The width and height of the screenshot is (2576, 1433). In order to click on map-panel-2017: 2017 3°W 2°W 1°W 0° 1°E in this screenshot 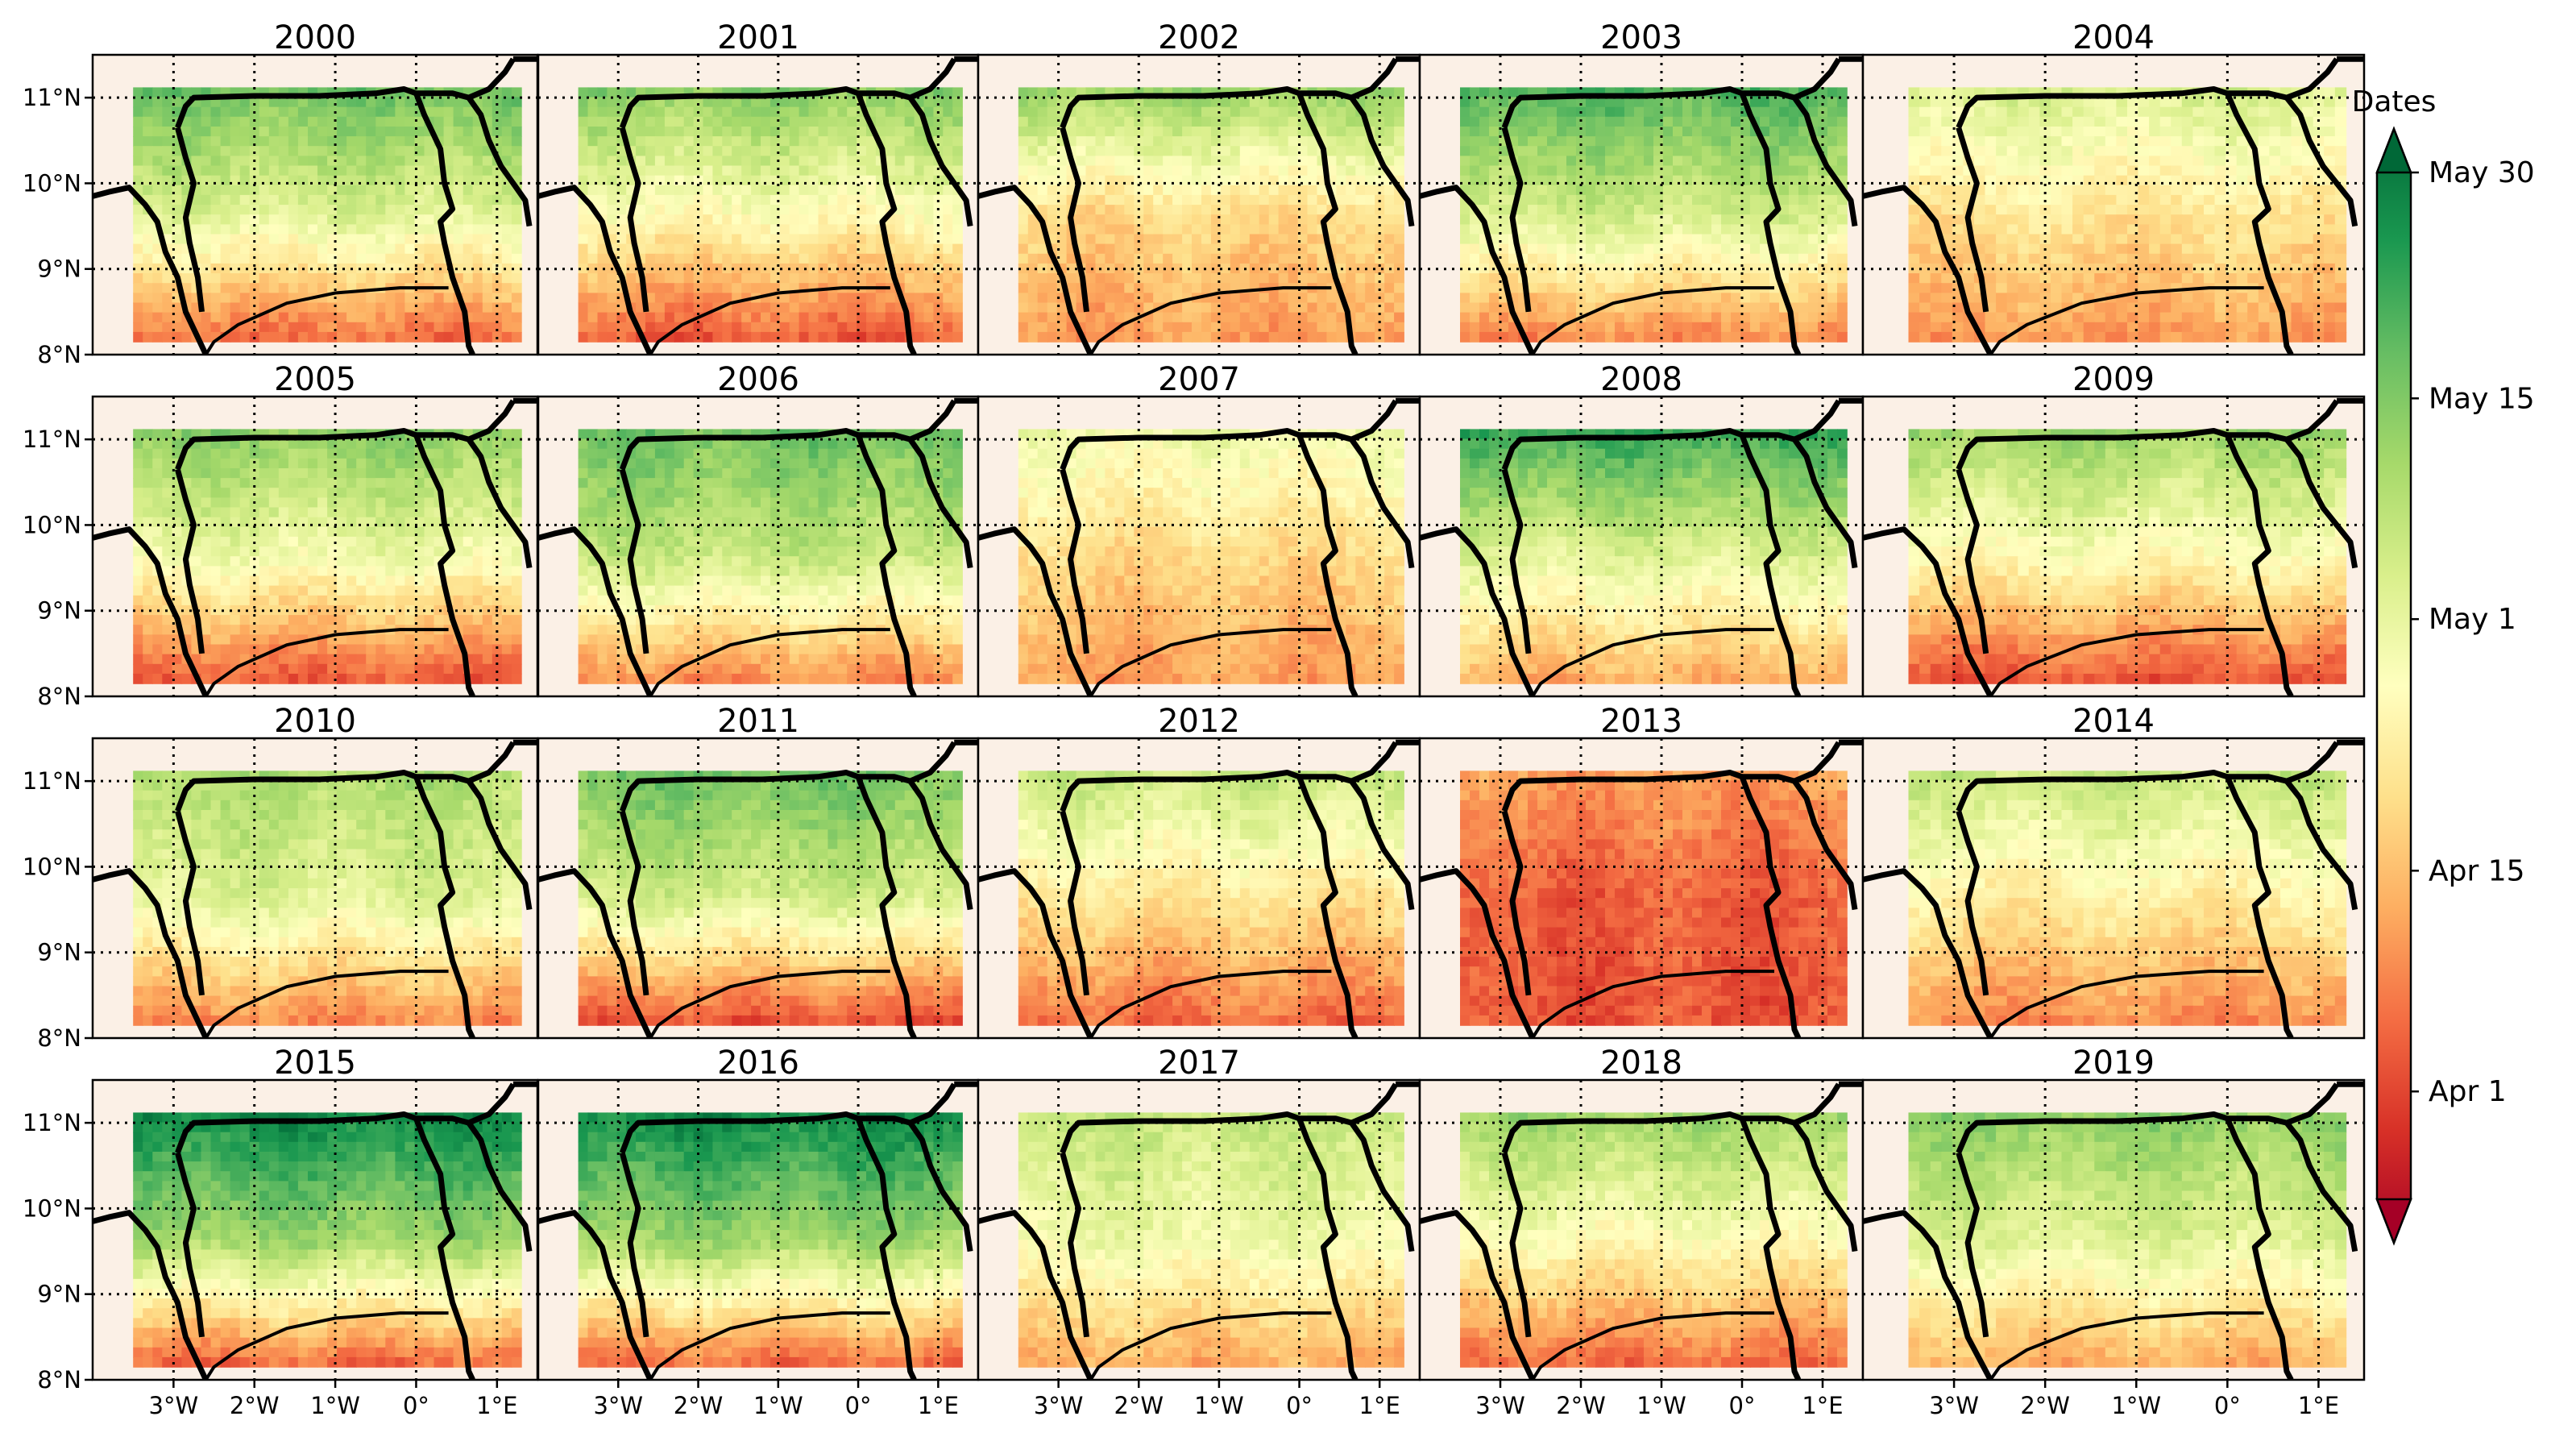, I will do `click(1199, 1232)`.